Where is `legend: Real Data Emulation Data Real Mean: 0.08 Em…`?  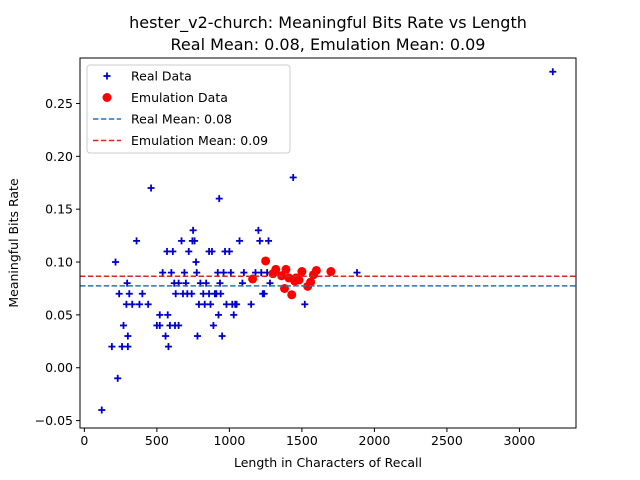
legend: Real Data Emulation Data Real Mean: 0.08 Em… is located at coordinates (188, 109).